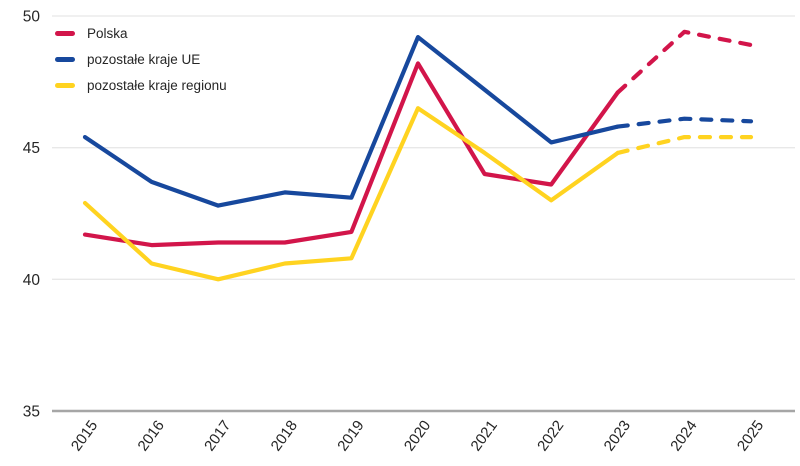 This screenshot has height=466, width=800. What do you see at coordinates (350, 435) in the screenshot?
I see `x-tick-label: 2019` at bounding box center [350, 435].